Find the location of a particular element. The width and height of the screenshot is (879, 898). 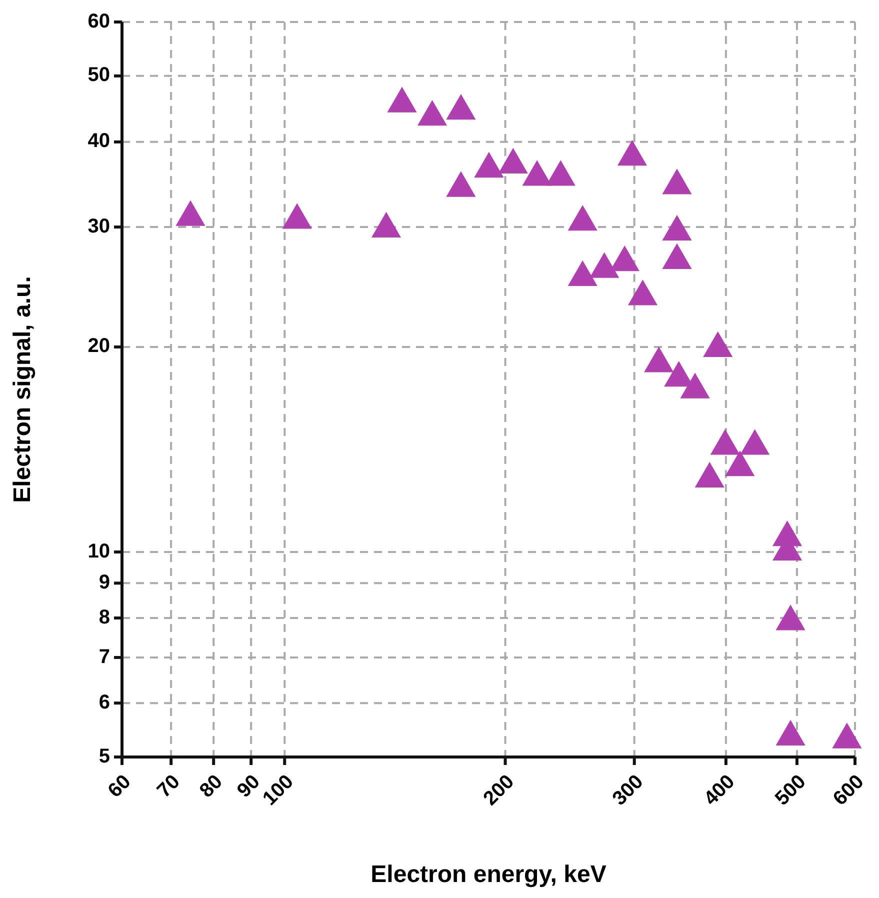

x-tick-label: 80 is located at coordinates (211, 786).